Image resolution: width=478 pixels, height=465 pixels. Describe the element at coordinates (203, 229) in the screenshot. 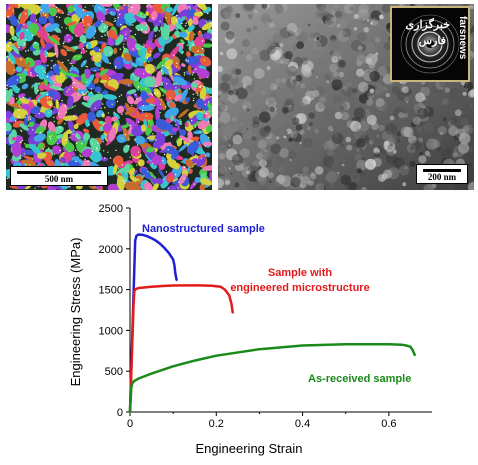

I see `chart-annotation: Nanostructured sample` at that location.